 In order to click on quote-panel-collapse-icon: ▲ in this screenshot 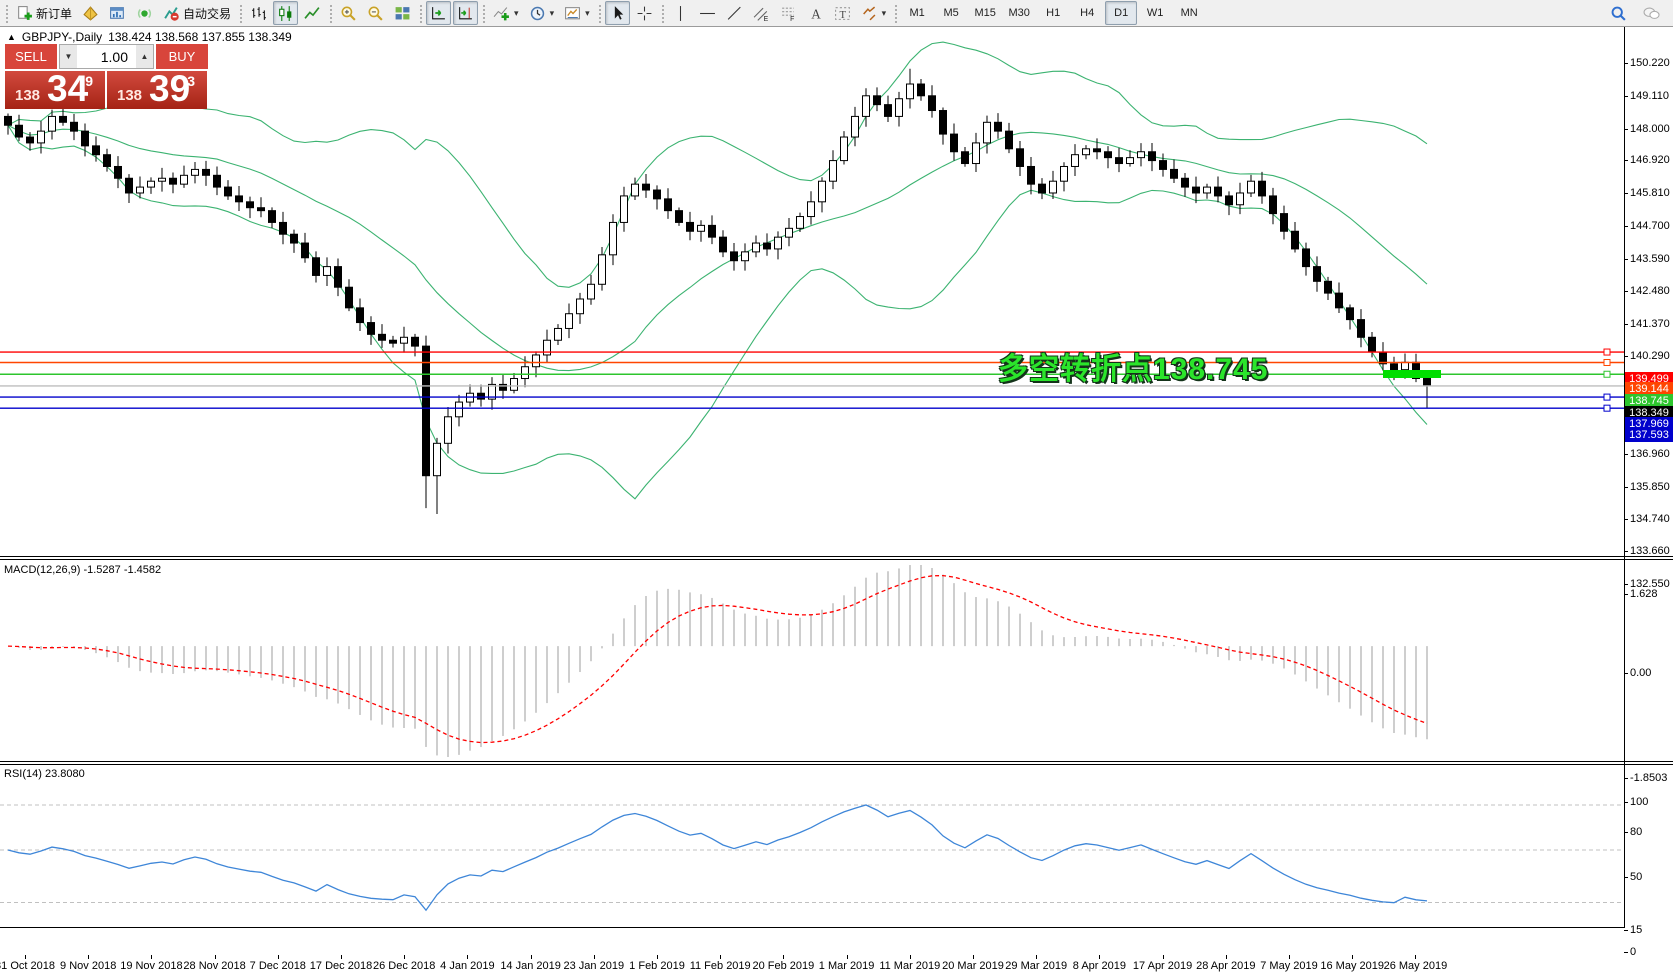, I will do `click(11, 37)`.